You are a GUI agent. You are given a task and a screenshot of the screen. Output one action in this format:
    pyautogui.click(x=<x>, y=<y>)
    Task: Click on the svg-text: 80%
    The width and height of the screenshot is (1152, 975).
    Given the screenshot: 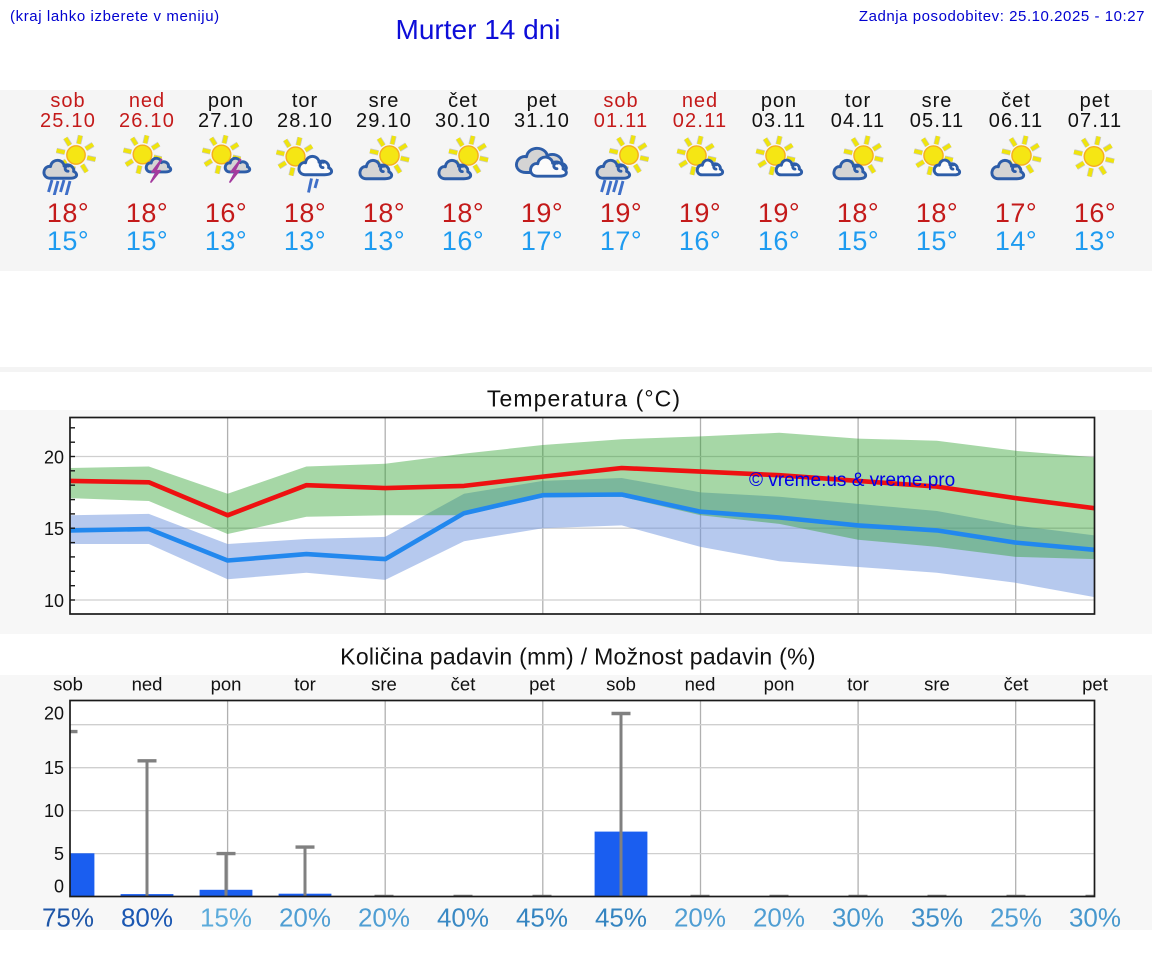 What is the action you would take?
    pyautogui.click(x=147, y=918)
    